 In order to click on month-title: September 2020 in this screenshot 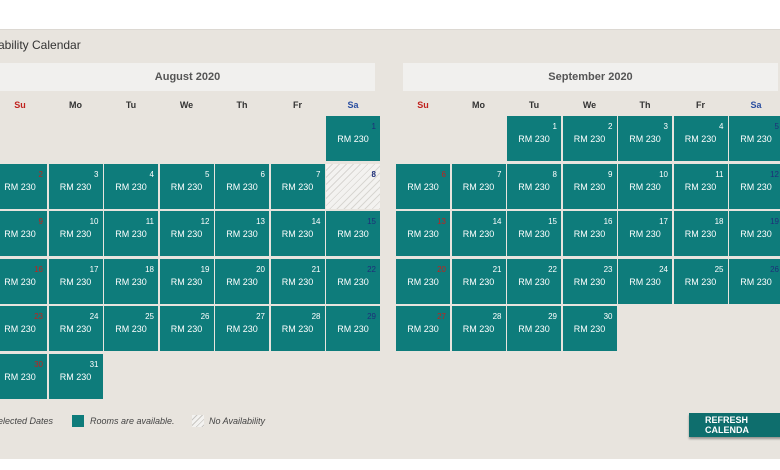, I will do `click(590, 77)`.